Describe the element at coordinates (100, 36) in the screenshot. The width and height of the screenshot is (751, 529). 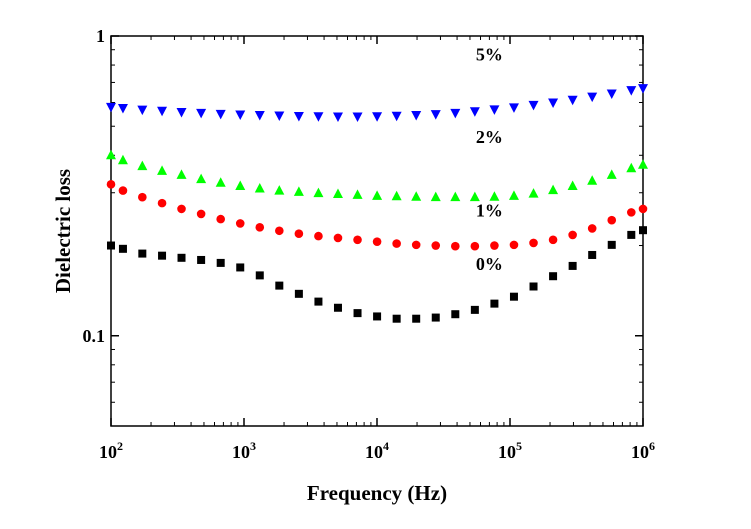
I see `y-tick-label: 1` at that location.